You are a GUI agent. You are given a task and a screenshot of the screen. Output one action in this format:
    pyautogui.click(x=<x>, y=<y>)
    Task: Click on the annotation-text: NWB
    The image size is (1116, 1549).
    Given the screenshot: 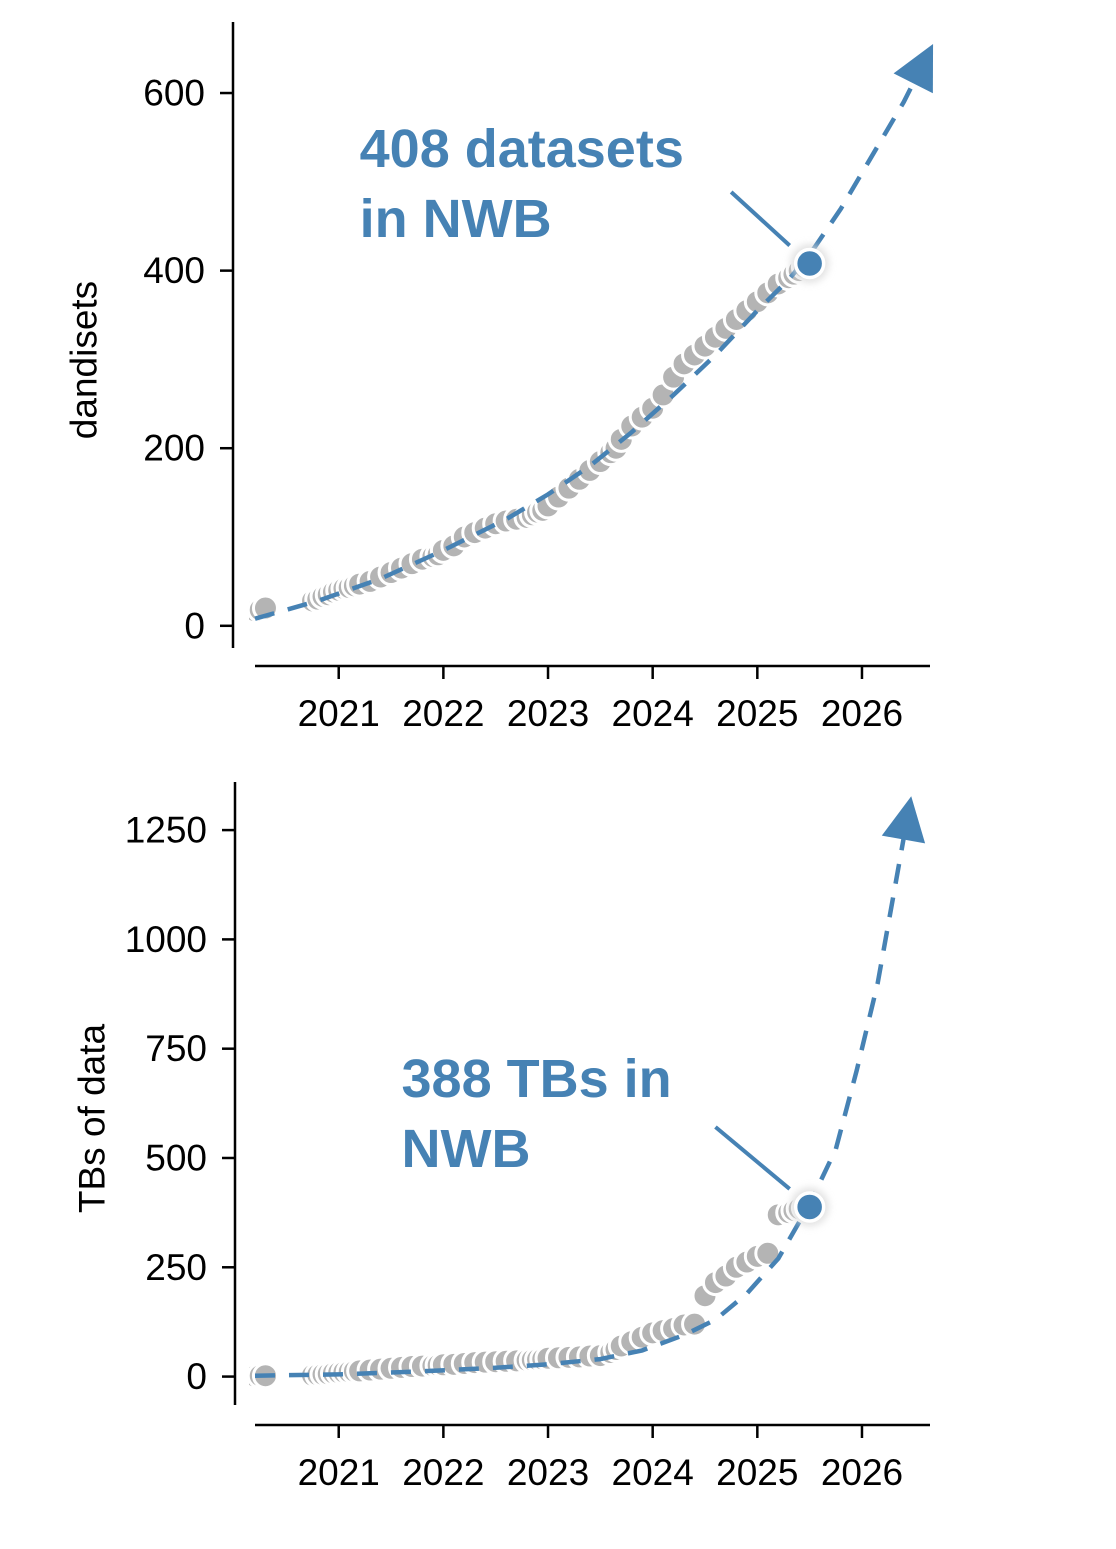 What is the action you would take?
    pyautogui.click(x=466, y=1149)
    